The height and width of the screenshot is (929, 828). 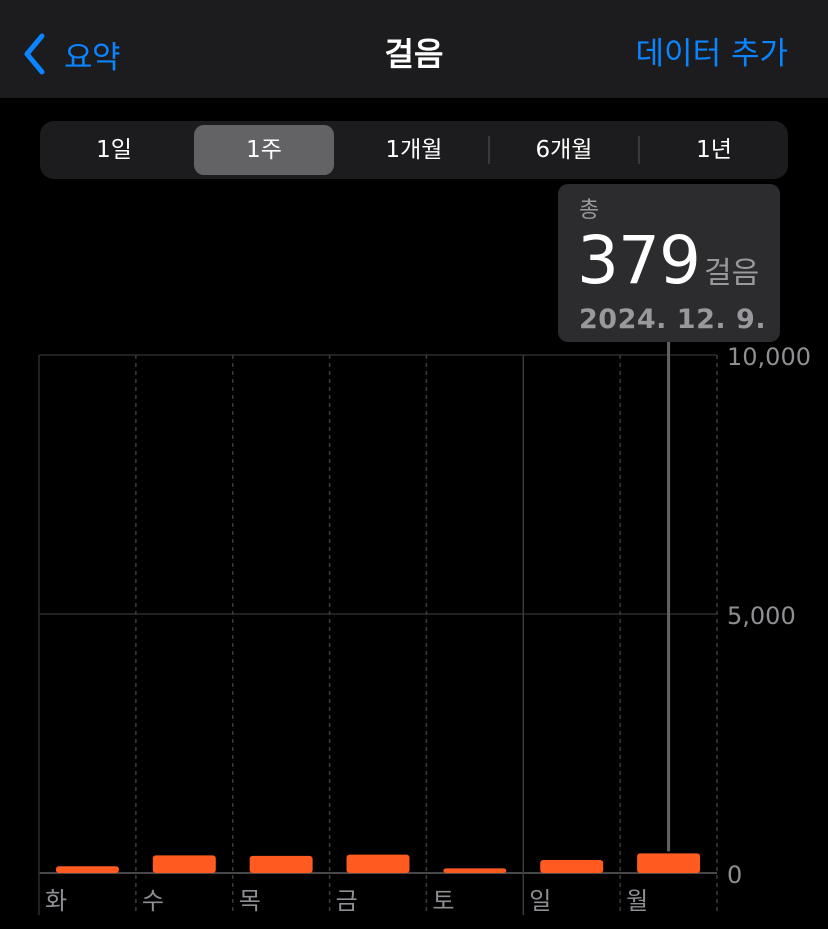 I want to click on x-tick-label: 토, so click(x=443, y=901).